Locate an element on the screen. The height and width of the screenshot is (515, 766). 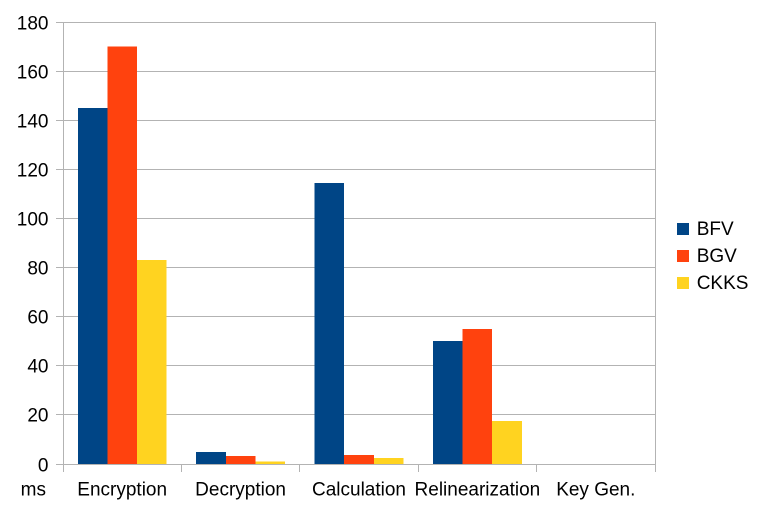
svg-text: Encryption is located at coordinates (122, 489).